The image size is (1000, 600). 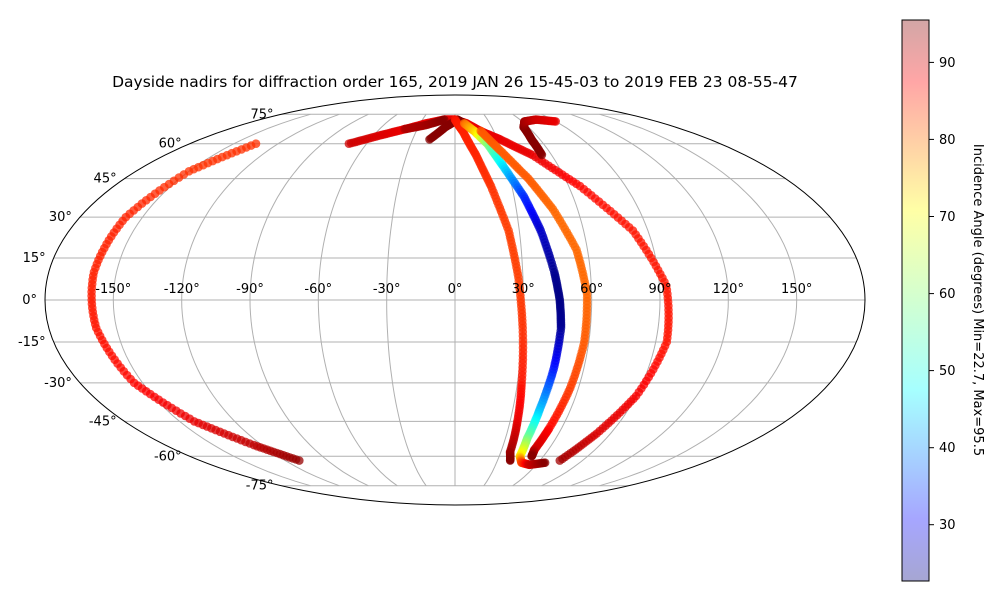 I want to click on colorbar-tick-label: 90, so click(x=947, y=63).